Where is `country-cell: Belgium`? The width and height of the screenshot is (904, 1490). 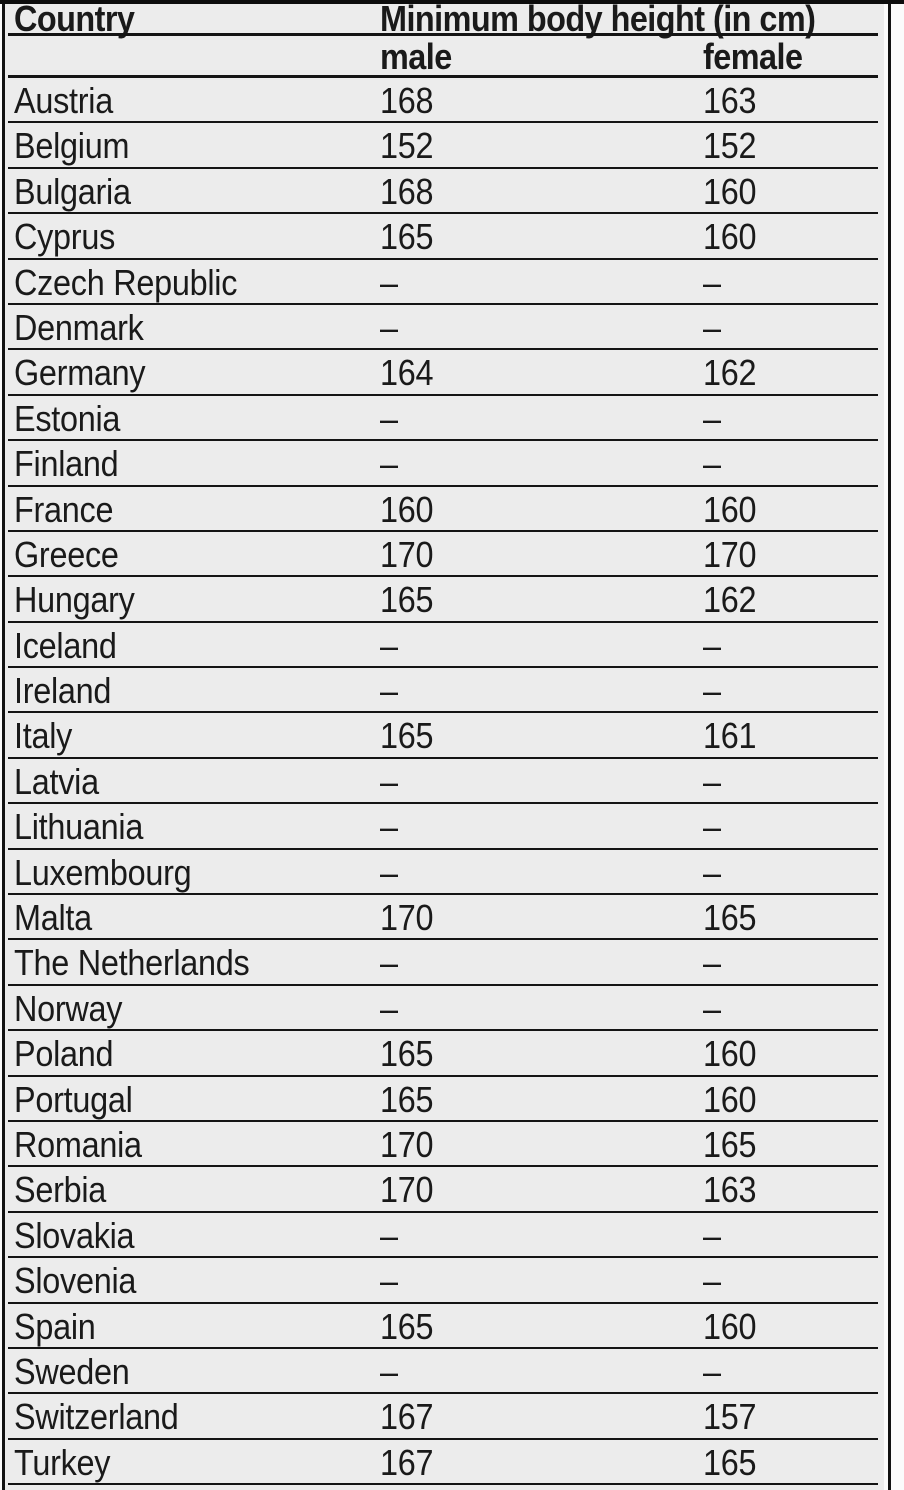 country-cell: Belgium is located at coordinates (192, 145).